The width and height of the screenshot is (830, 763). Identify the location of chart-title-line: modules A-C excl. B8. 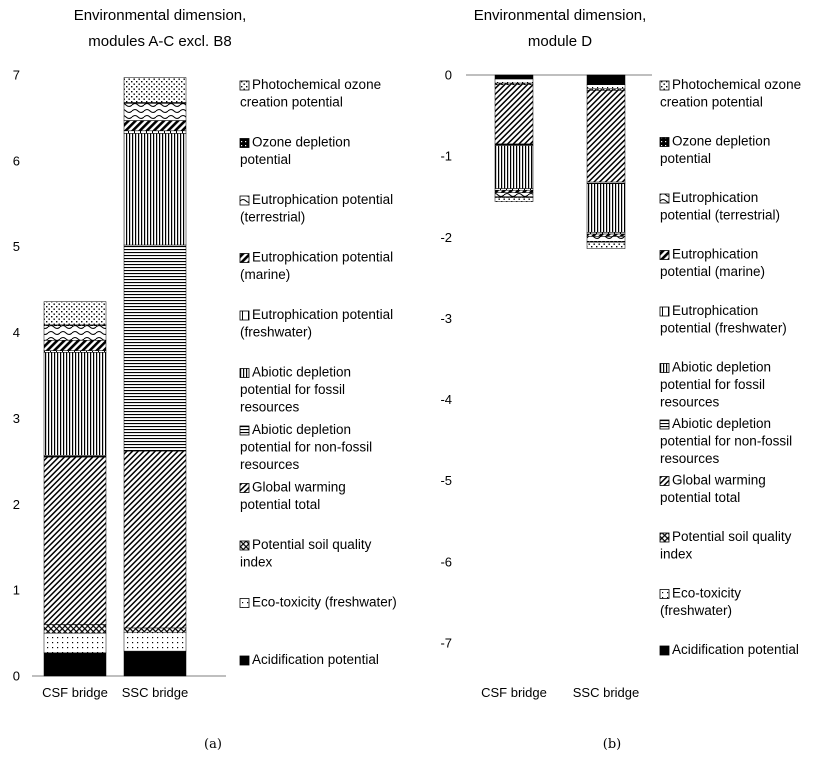
(159, 41).